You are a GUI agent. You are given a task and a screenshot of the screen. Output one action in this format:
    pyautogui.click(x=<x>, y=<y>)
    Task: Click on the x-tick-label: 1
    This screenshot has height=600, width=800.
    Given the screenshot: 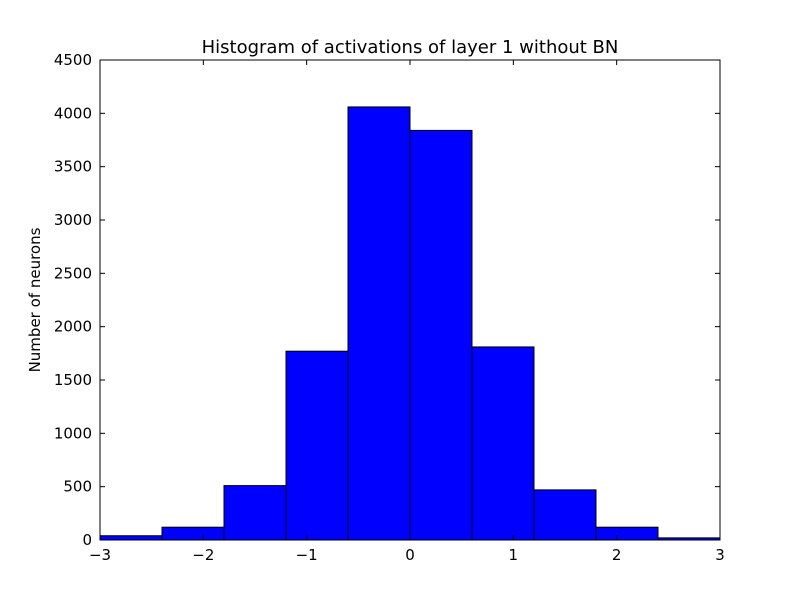 What is the action you would take?
    pyautogui.click(x=514, y=555)
    